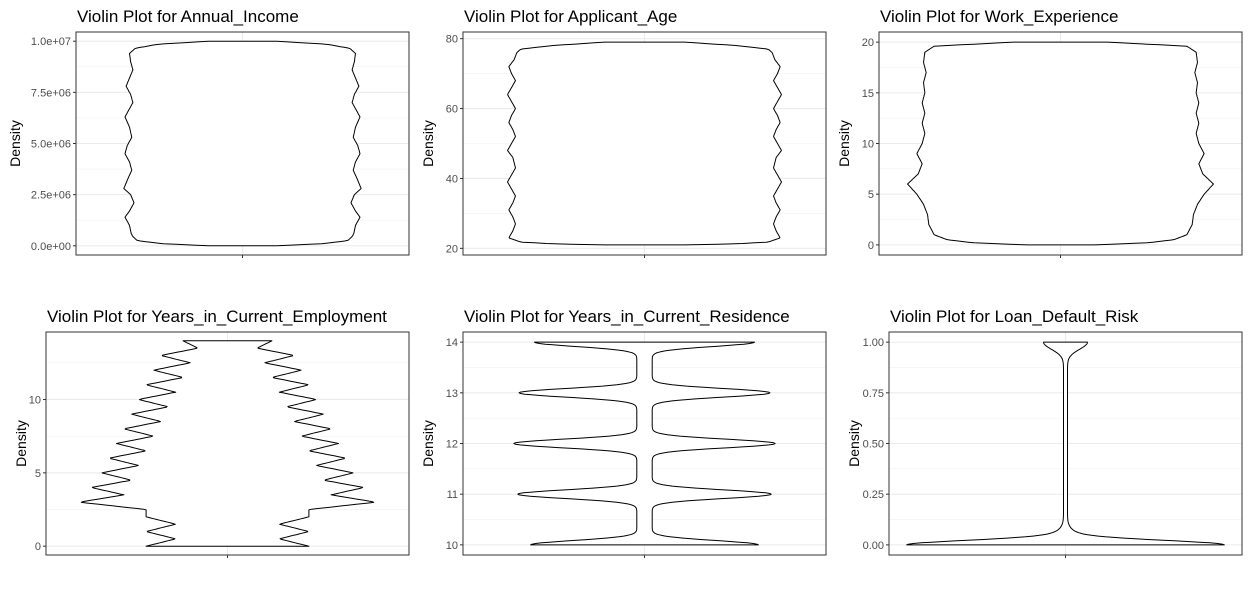 The image size is (1250, 600). I want to click on y-tick-label: 7.5e+06, so click(51, 93).